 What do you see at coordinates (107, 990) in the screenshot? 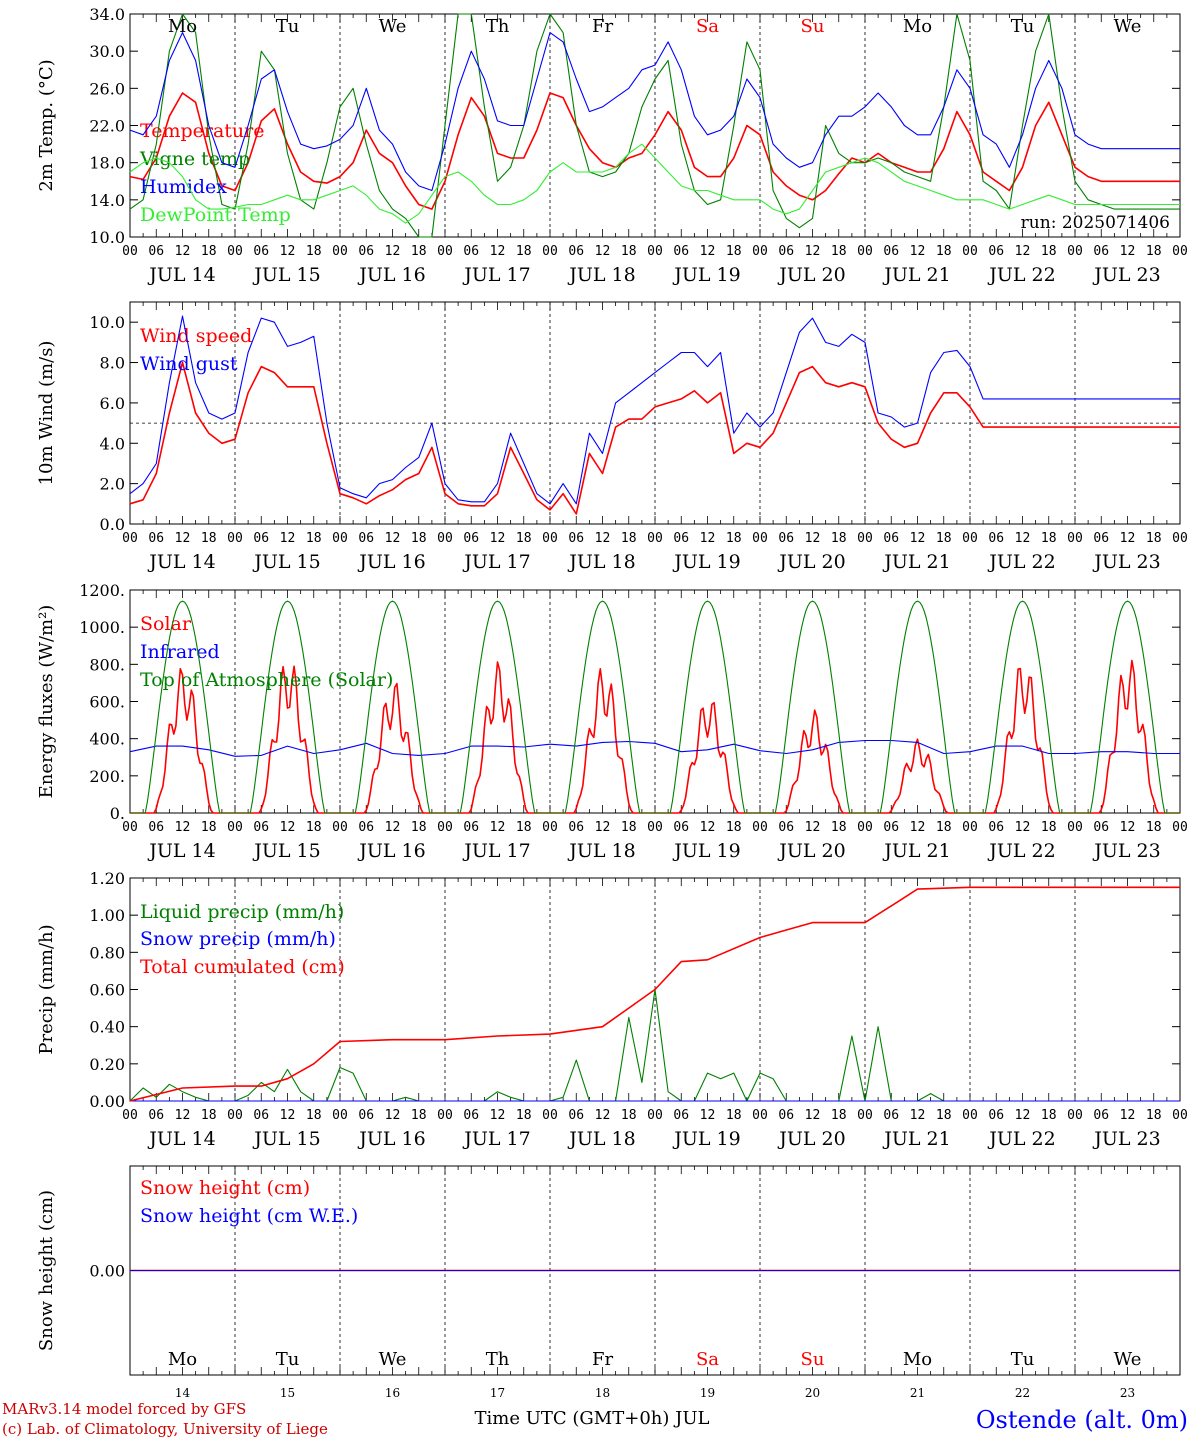
I see `y-tick-label: 0.60` at bounding box center [107, 990].